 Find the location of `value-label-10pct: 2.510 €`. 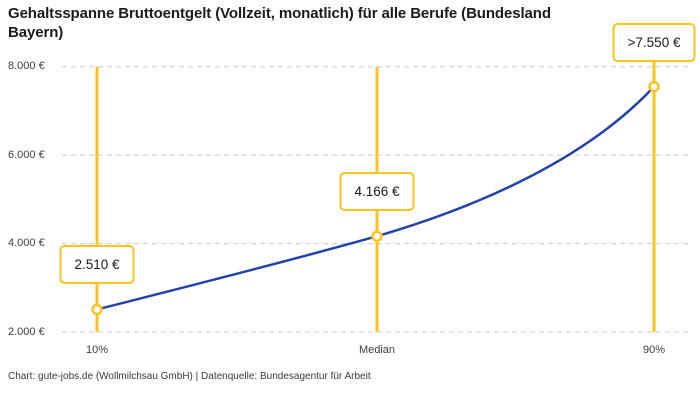

value-label-10pct: 2.510 € is located at coordinates (97, 265).